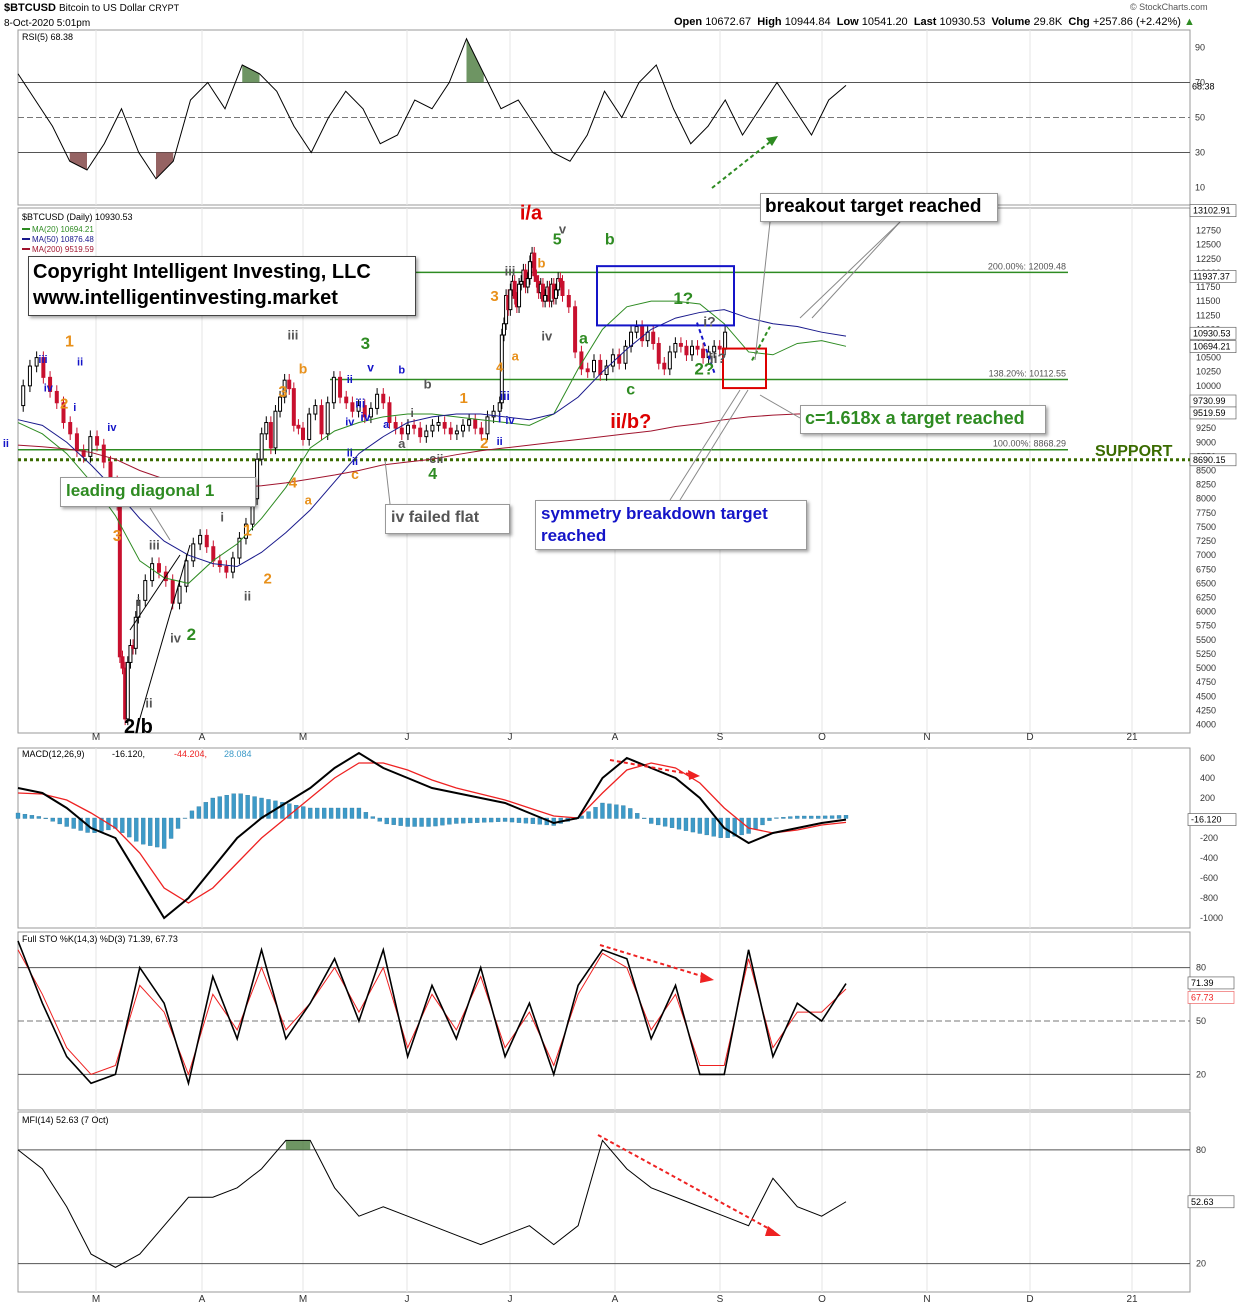 This screenshot has height=1310, width=1240. What do you see at coordinates (1029, 444) in the screenshot?
I see `fib-label: 100.00%: 8868.29` at bounding box center [1029, 444].